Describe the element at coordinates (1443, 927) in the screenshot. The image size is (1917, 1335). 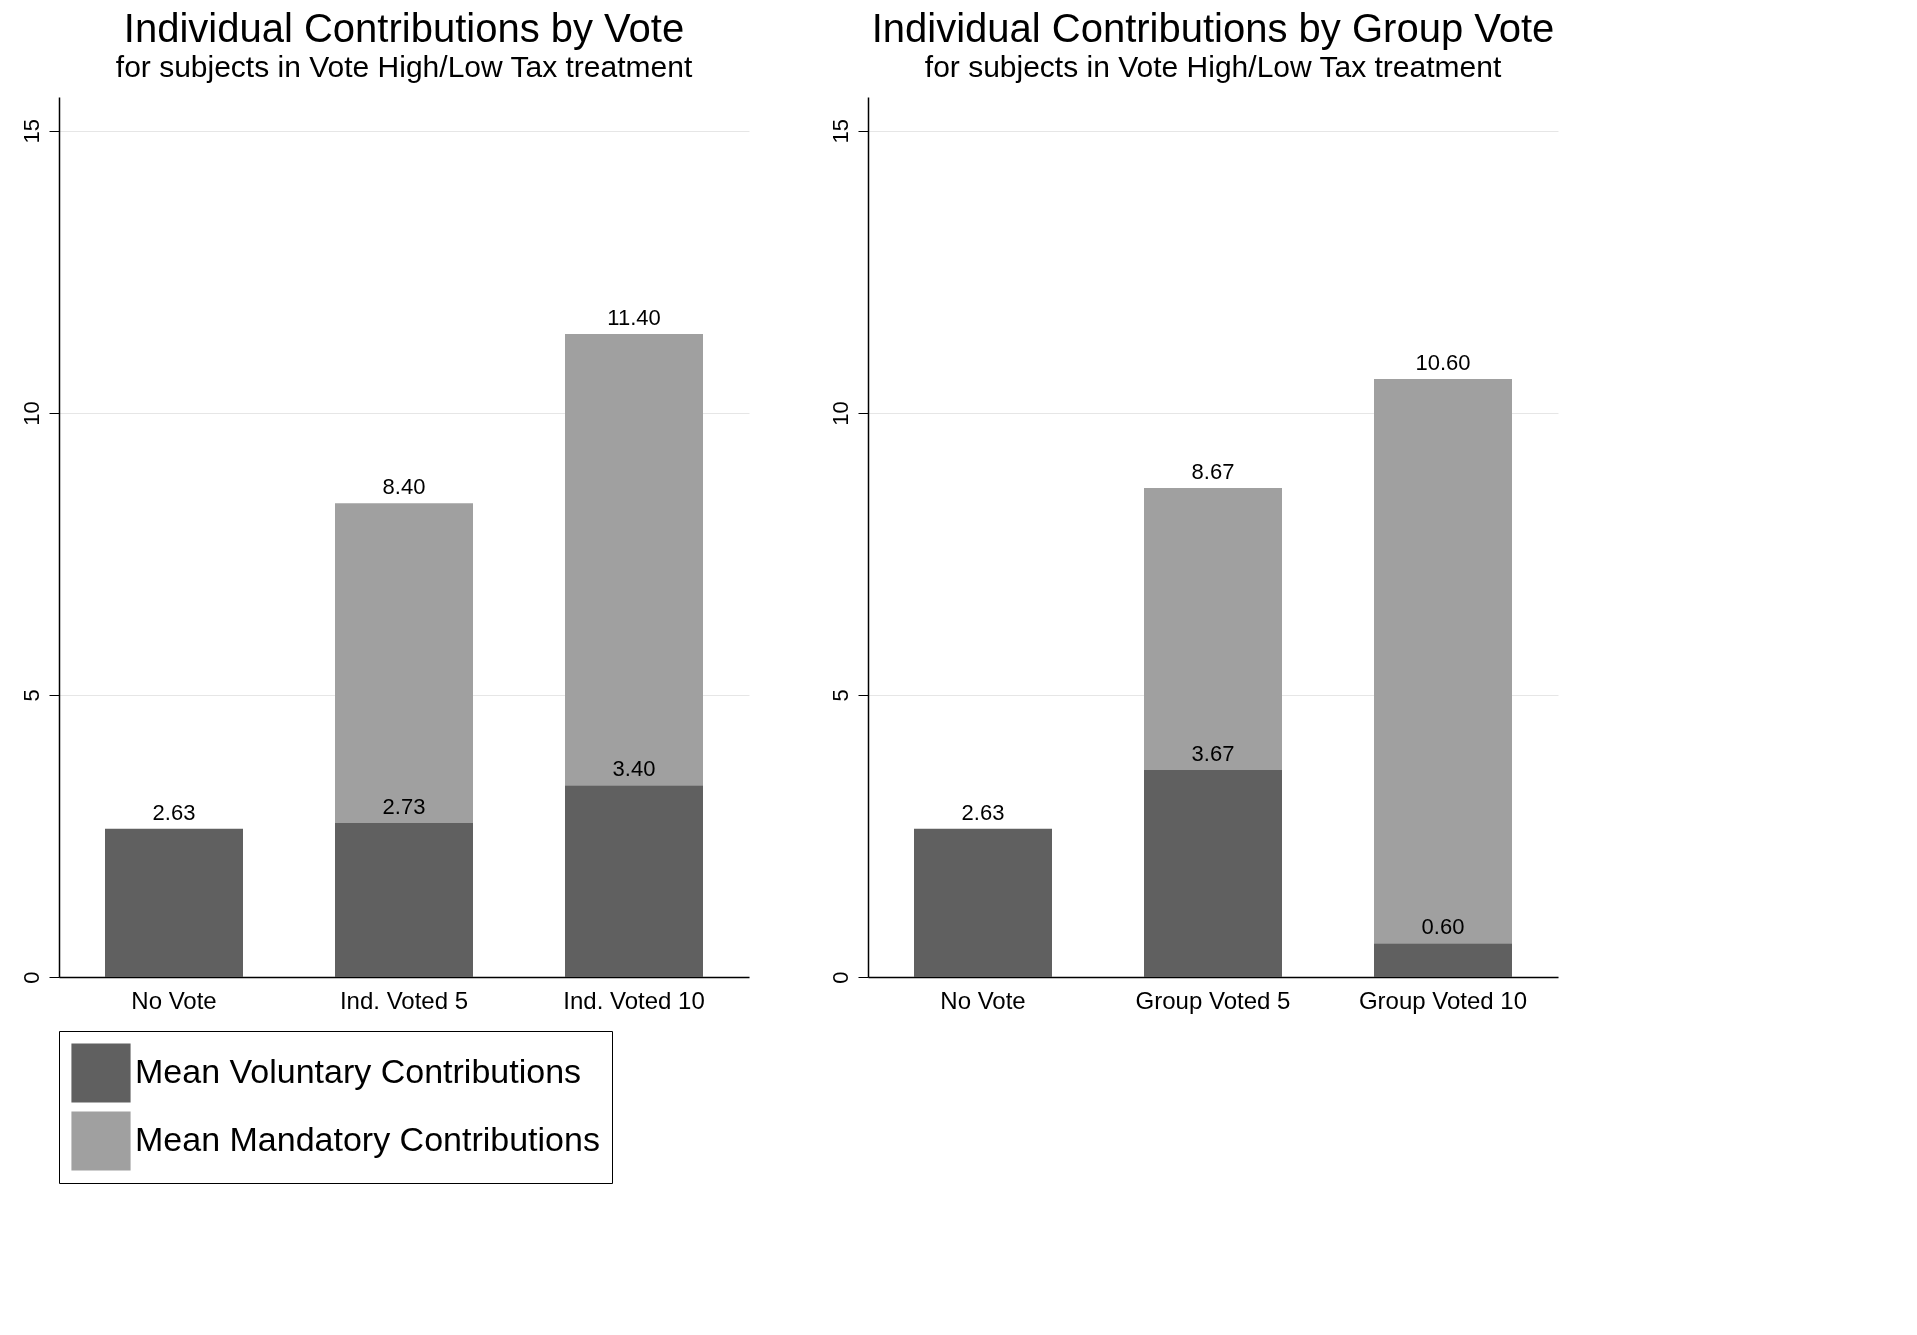
I see `data-label: 0.60` at that location.